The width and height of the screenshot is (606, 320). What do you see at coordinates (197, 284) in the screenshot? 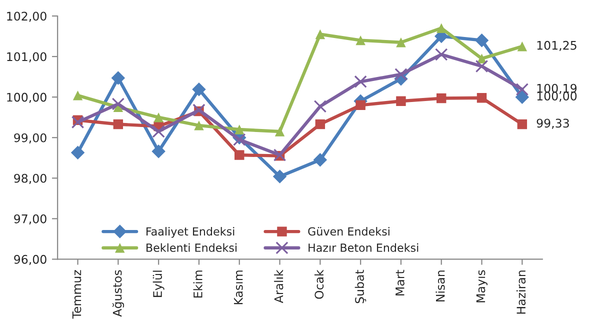
I see `x-tick-label: Ekim` at bounding box center [197, 284].